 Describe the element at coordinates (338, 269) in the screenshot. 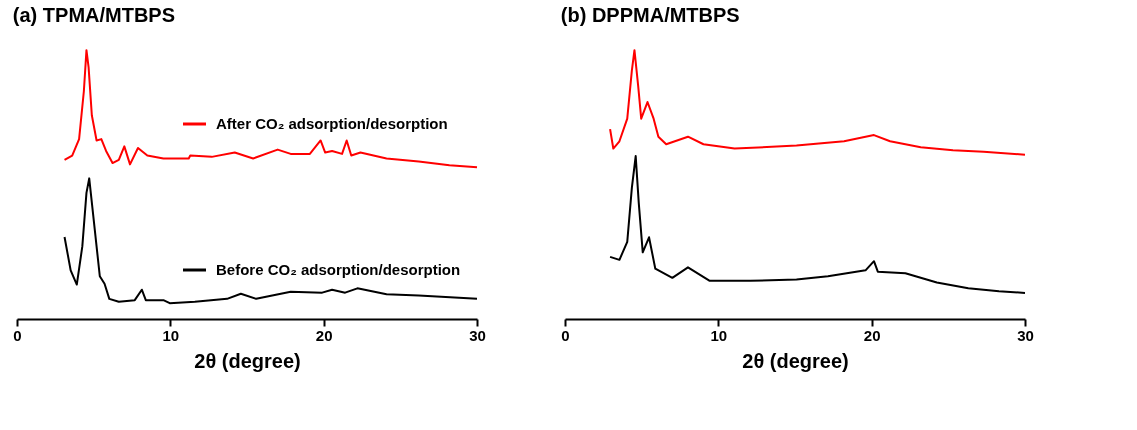

I see `legend-label: Before CO₂ adsorption/desorption` at that location.